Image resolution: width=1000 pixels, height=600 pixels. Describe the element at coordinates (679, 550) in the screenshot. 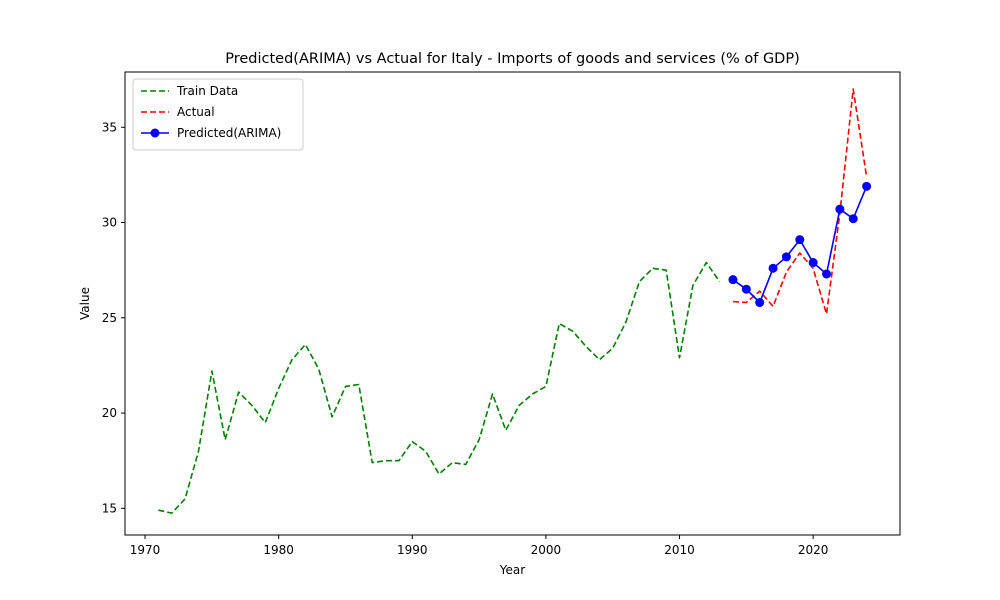

I see `x-tick-label: 2010` at that location.